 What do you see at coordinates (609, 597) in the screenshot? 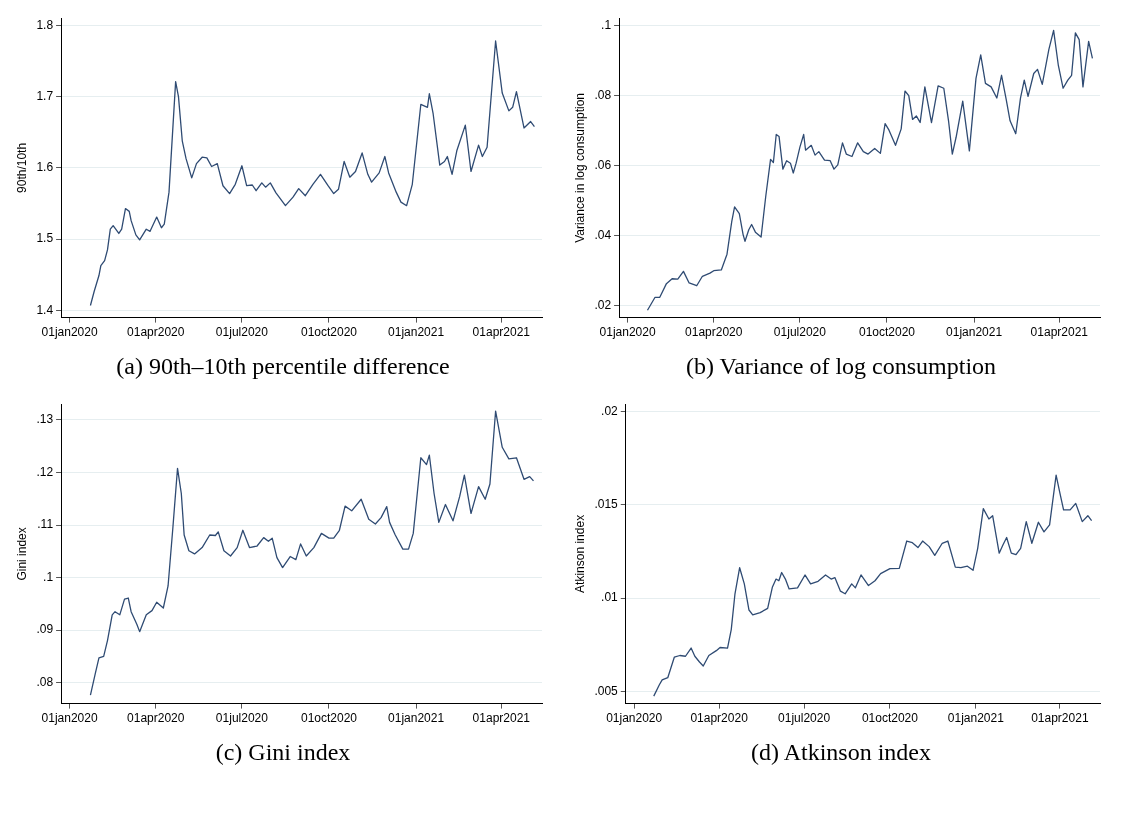
I see `y-tick-label: .01` at bounding box center [609, 597].